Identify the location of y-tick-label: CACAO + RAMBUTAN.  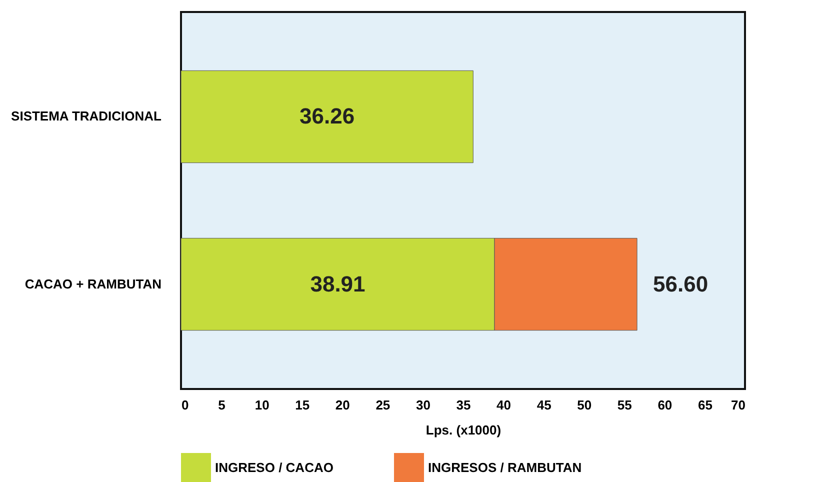
(93, 284).